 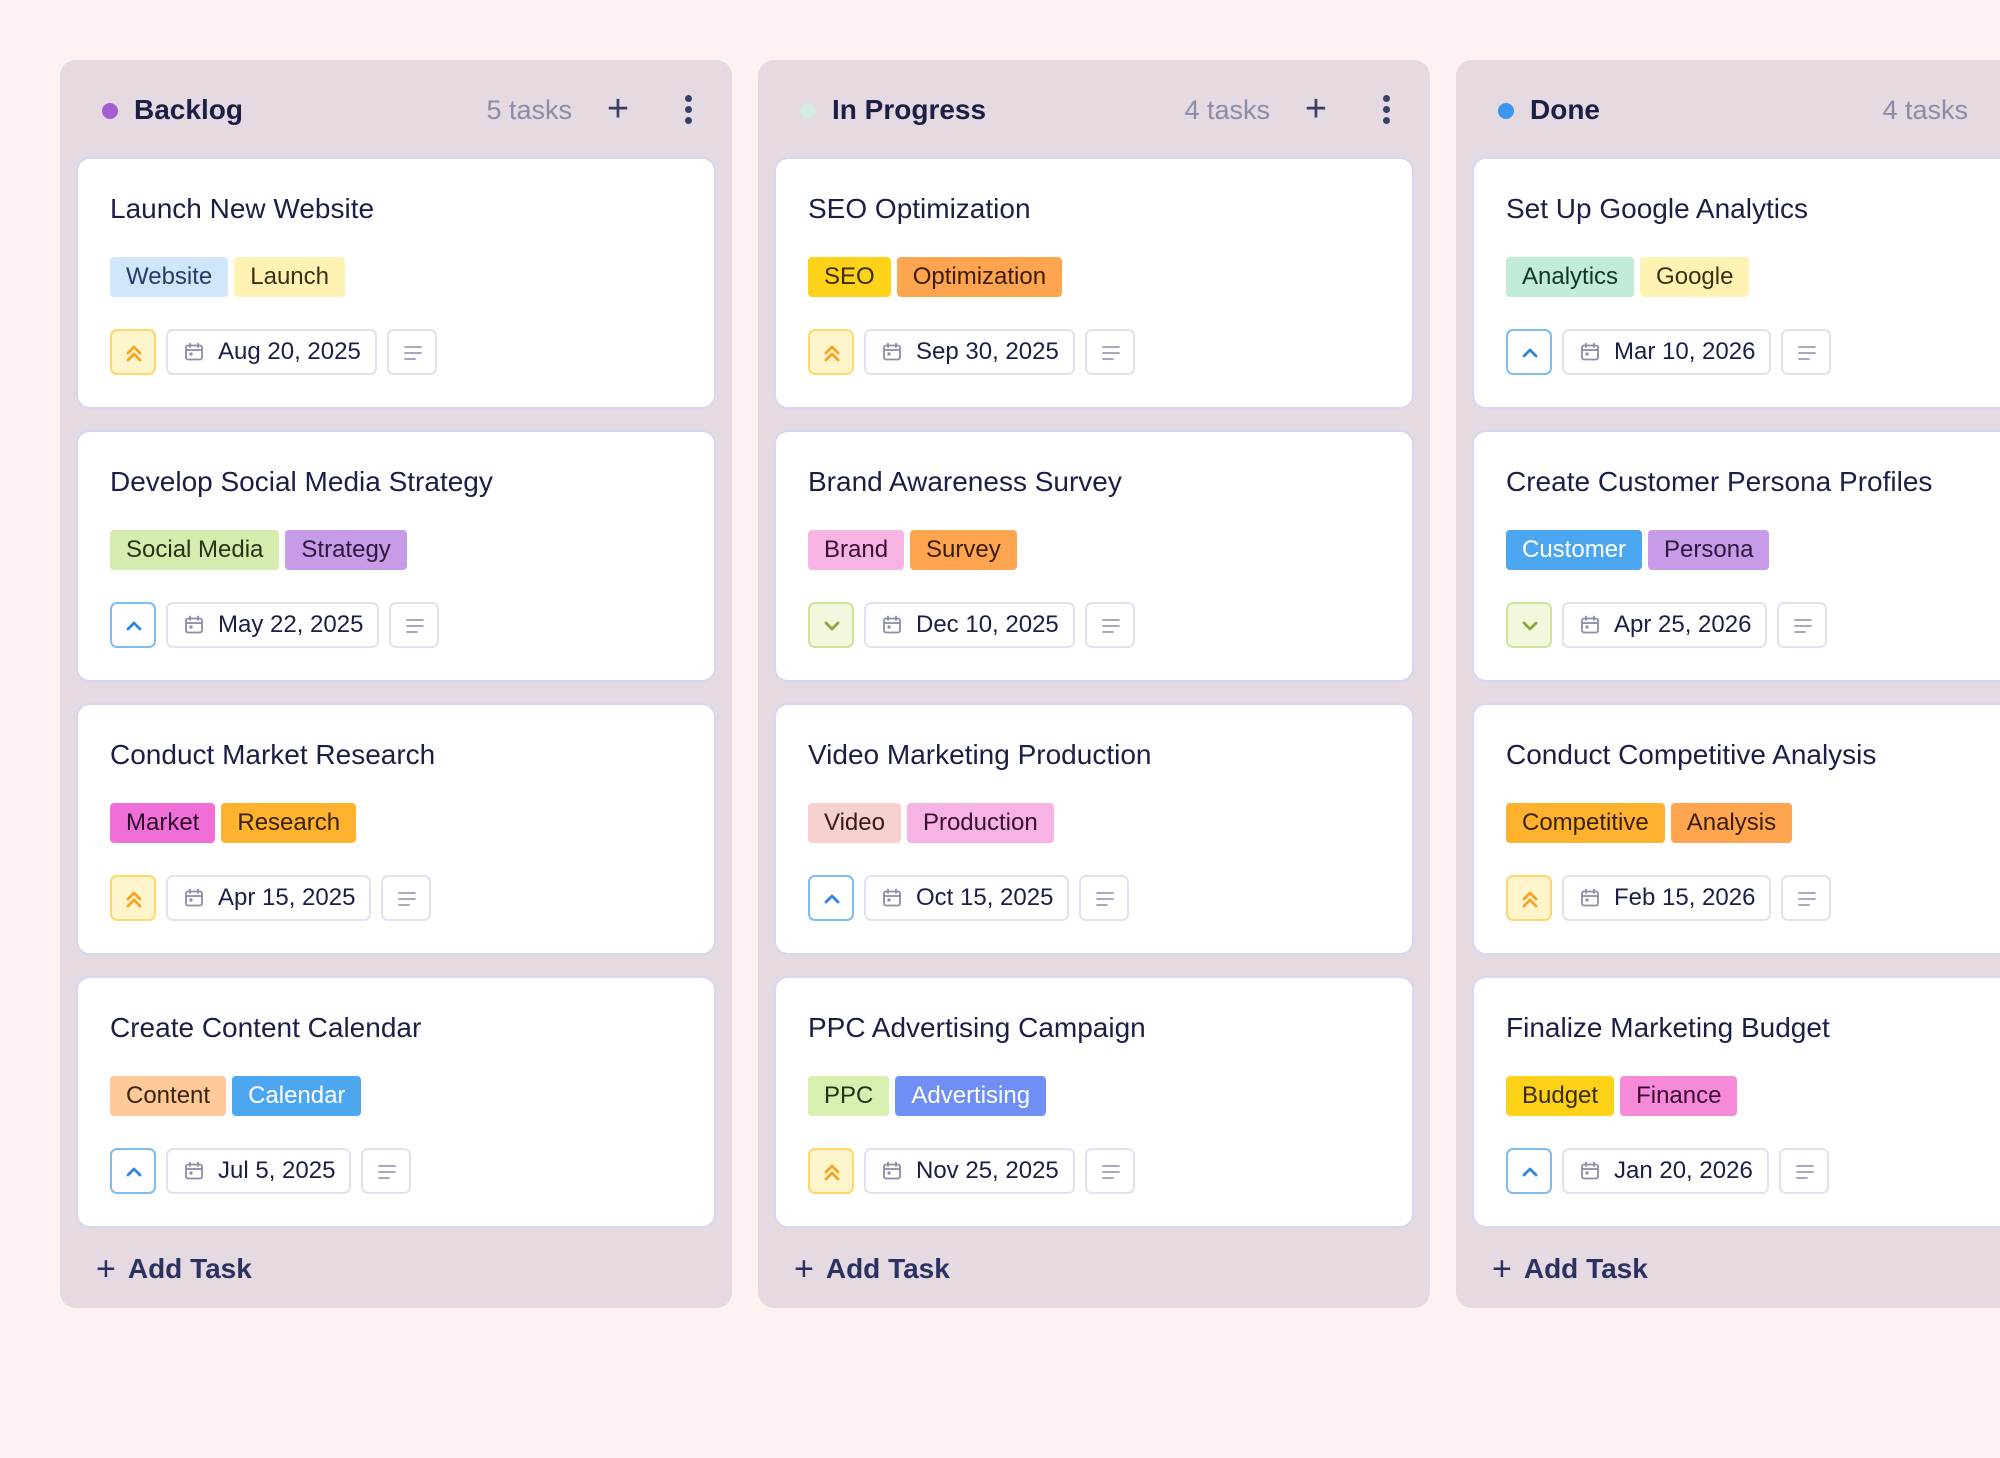 What do you see at coordinates (1925, 110) in the screenshot?
I see `task-count: 4 tasks` at bounding box center [1925, 110].